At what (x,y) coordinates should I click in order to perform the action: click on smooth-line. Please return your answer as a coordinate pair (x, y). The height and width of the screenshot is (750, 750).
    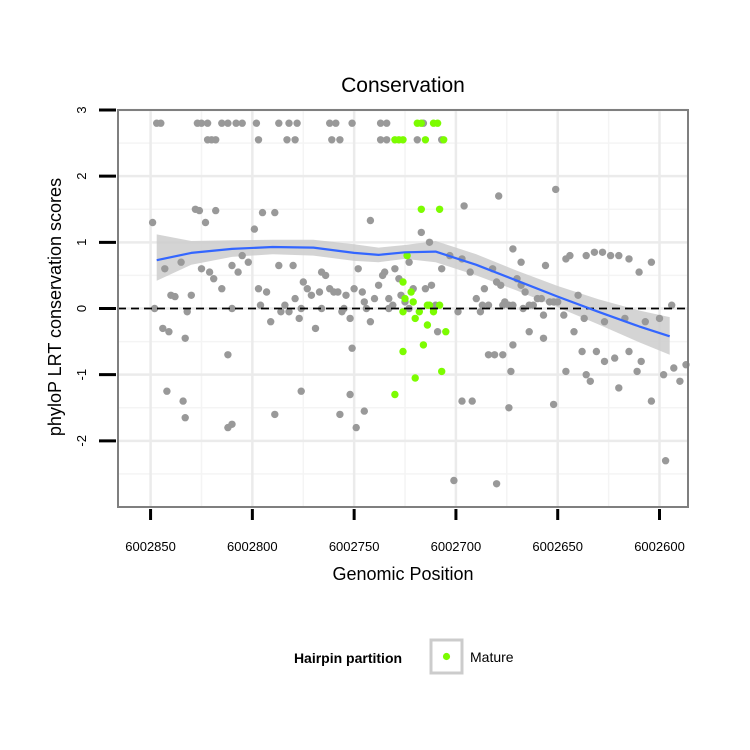
    Looking at the image, I should click on (413, 291).